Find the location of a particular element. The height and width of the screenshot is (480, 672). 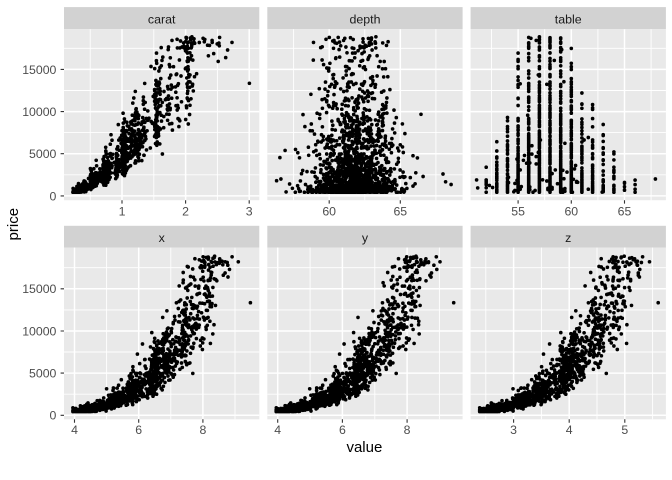

svg-text: carat is located at coordinates (162, 19).